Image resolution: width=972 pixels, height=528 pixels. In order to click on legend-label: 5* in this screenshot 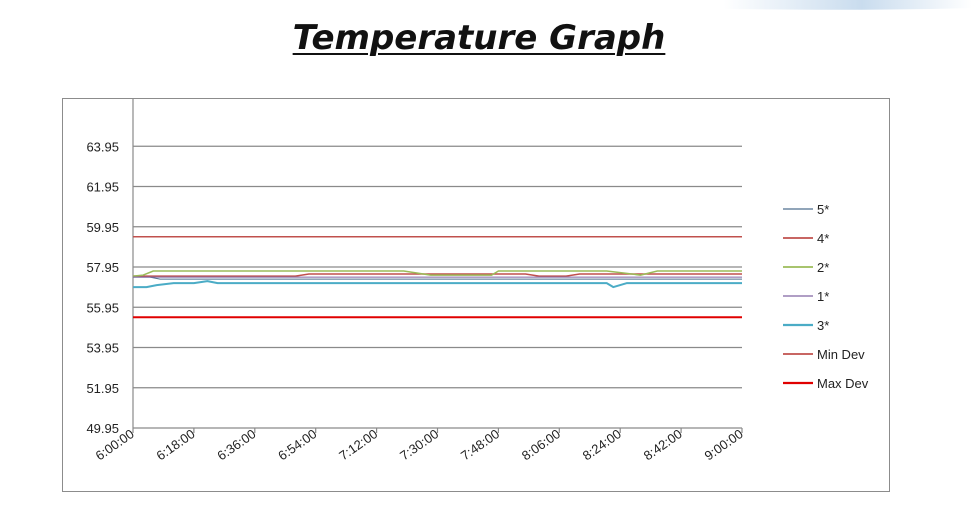, I will do `click(823, 209)`.